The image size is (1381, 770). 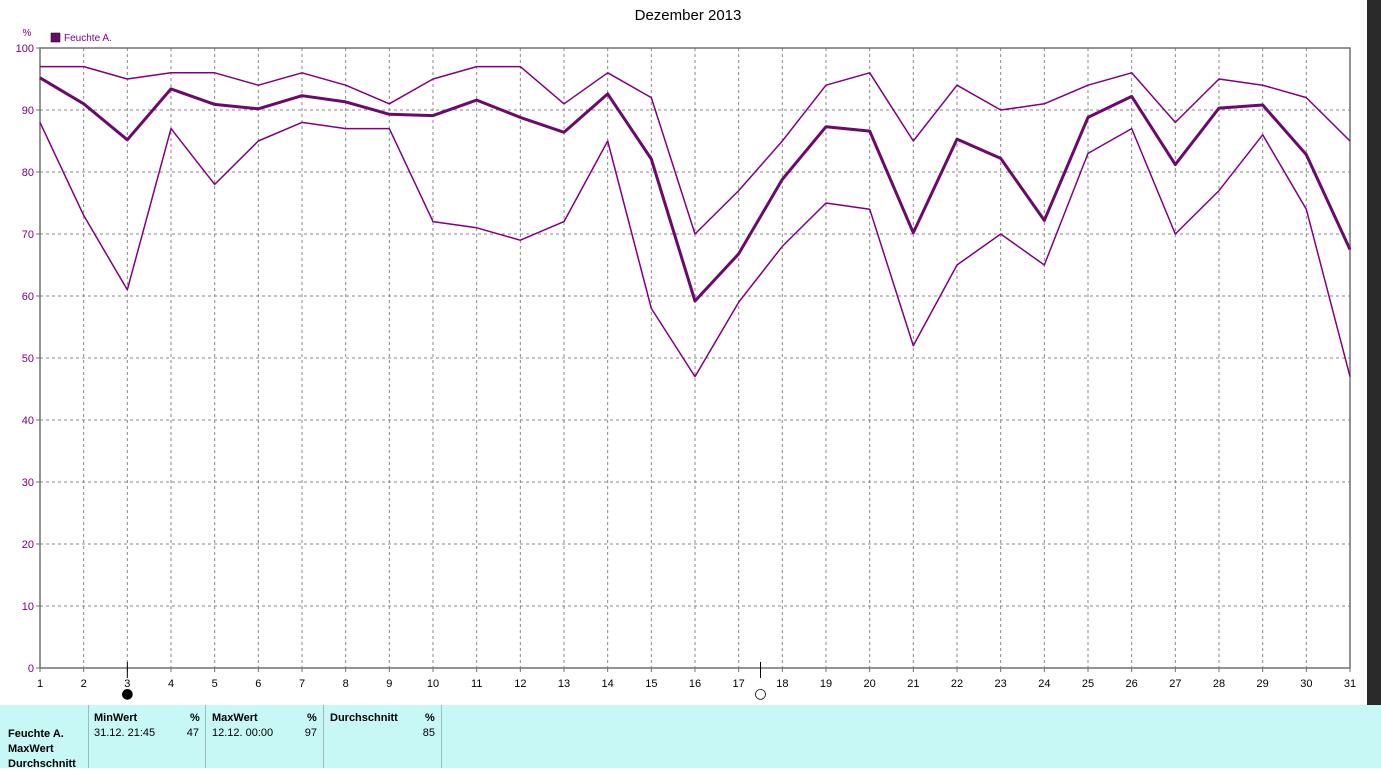 I want to click on x-tick-label: 16, so click(x=695, y=684).